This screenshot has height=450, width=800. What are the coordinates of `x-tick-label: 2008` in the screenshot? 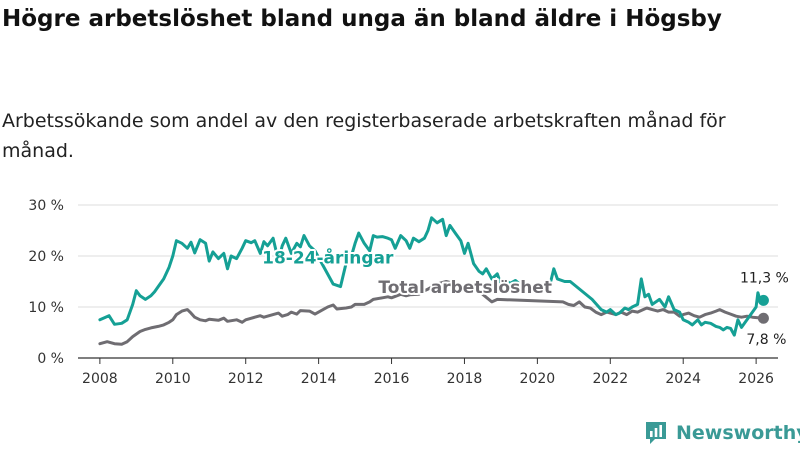 It's located at (100, 379).